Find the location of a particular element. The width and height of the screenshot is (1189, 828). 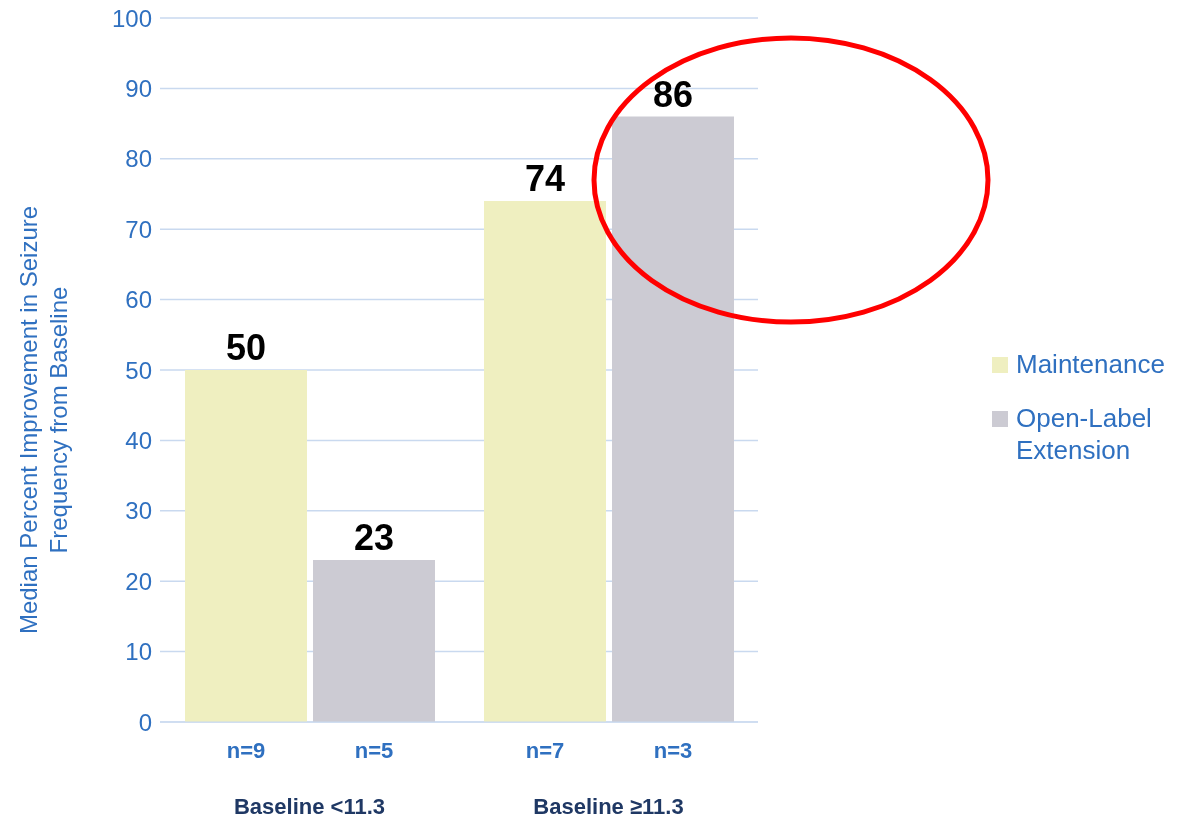

data-label: 50 is located at coordinates (246, 347).